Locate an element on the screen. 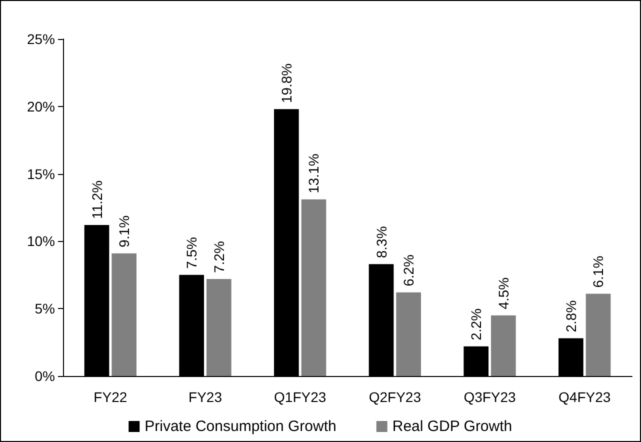 This screenshot has width=641, height=442. y-tick-label: 10% is located at coordinates (40, 241).